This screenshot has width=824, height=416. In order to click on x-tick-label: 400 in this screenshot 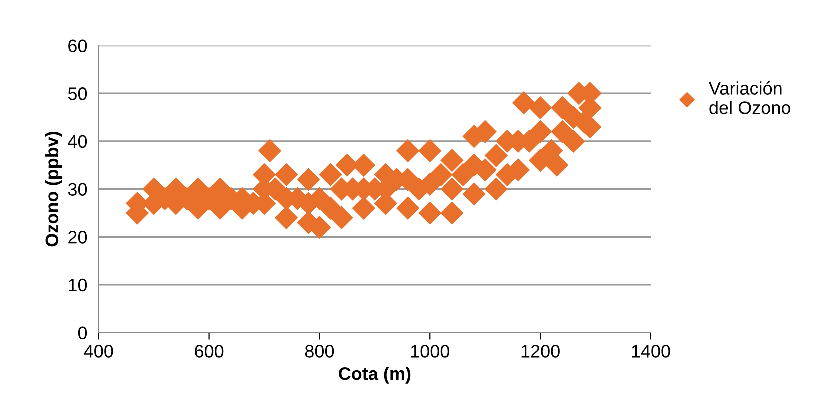, I will do `click(99, 351)`.